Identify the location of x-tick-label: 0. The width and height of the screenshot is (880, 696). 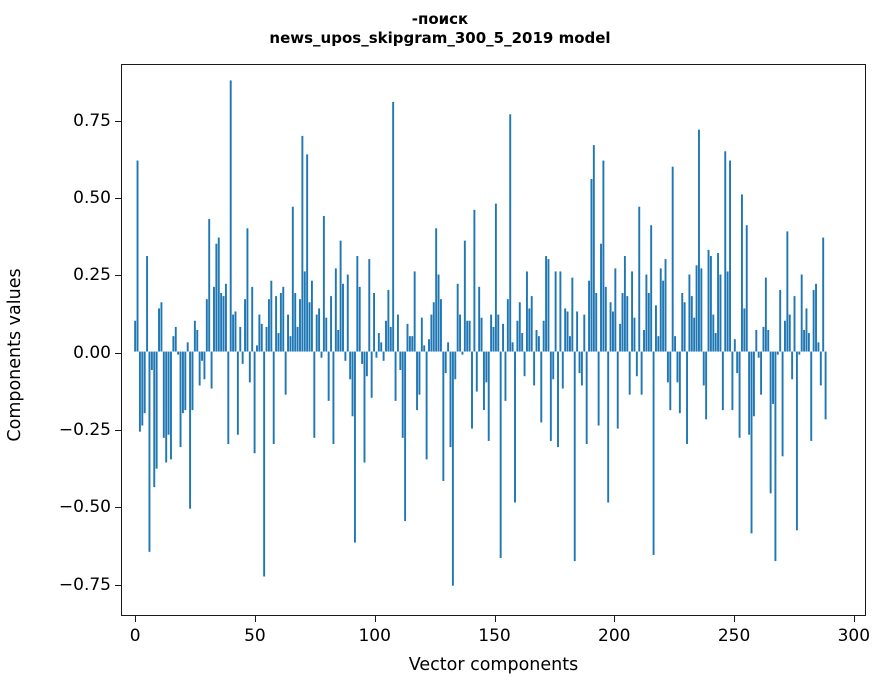
(135, 636).